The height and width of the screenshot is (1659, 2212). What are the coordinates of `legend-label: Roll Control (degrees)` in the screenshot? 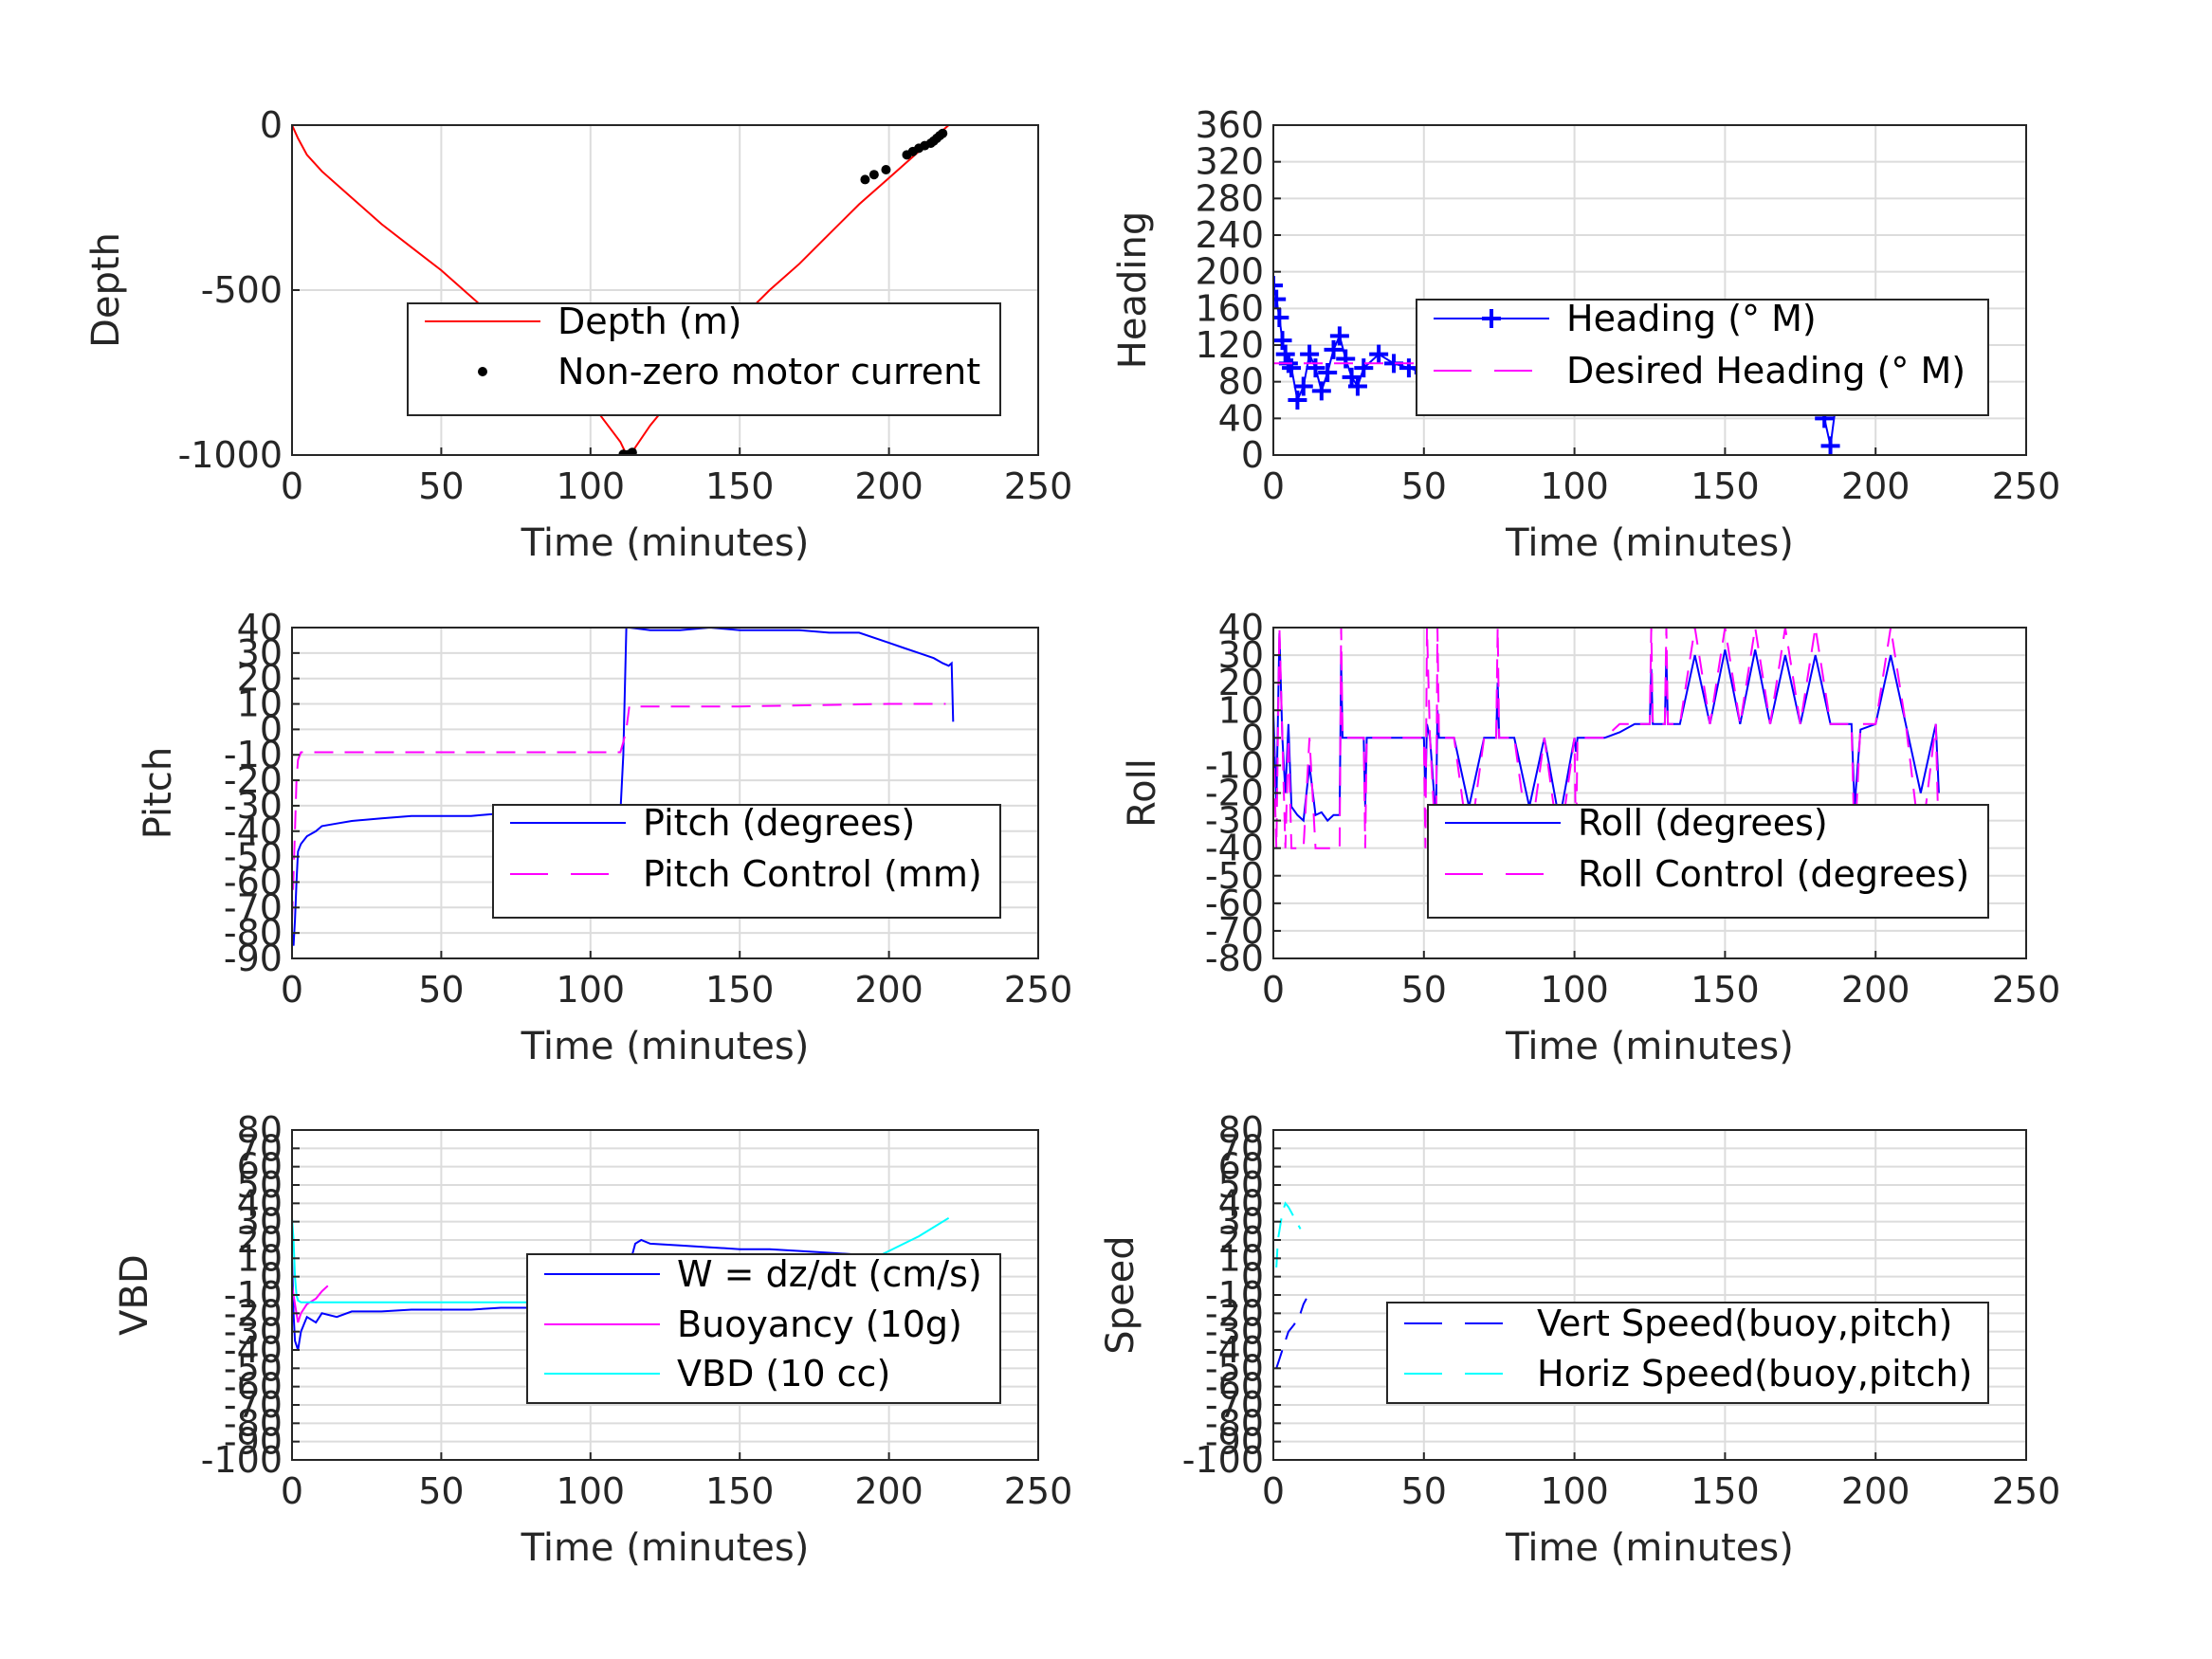 It's located at (1773, 874).